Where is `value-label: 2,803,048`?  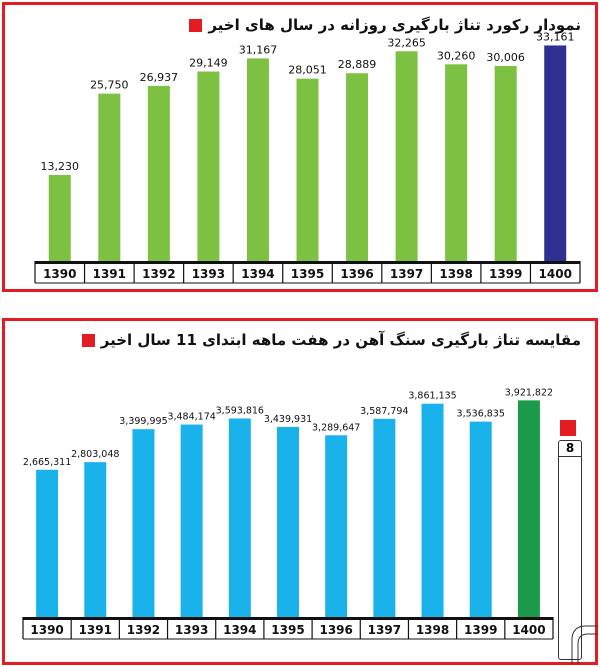
value-label: 2,803,048 is located at coordinates (95, 454).